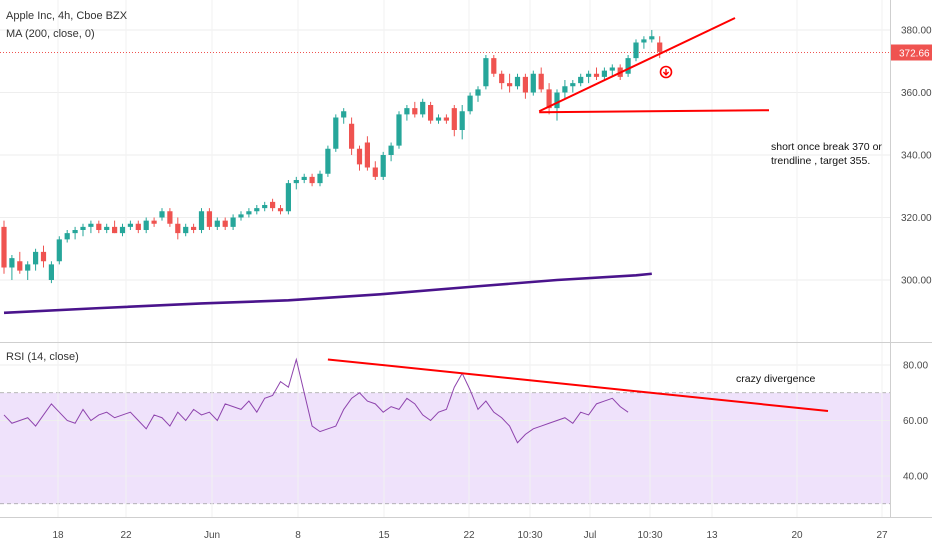  What do you see at coordinates (826, 147) in the screenshot?
I see `price-note-line1: short once break 370 or` at bounding box center [826, 147].